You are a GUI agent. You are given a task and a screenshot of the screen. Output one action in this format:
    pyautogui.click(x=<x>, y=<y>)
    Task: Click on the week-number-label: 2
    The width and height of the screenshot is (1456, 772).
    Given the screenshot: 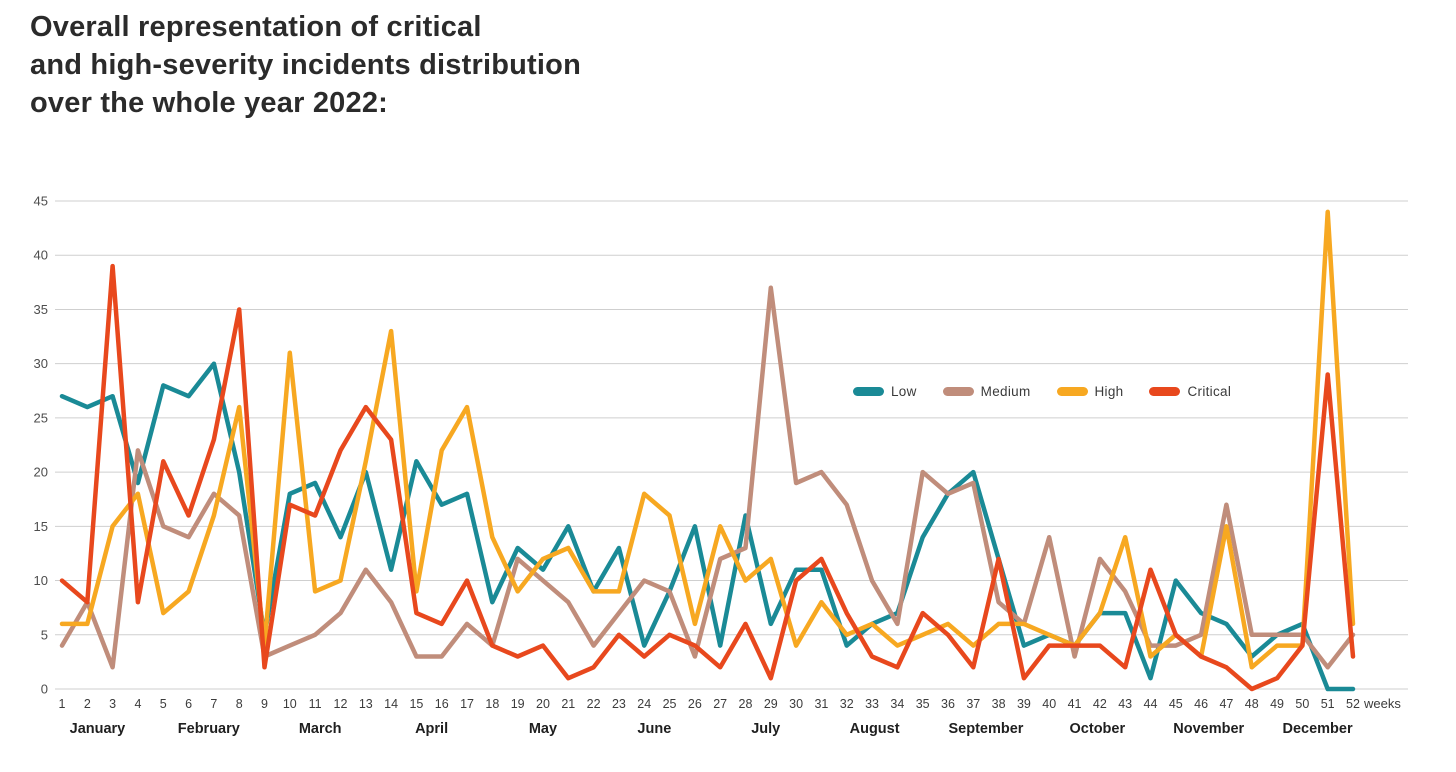 What is the action you would take?
    pyautogui.click(x=87, y=704)
    